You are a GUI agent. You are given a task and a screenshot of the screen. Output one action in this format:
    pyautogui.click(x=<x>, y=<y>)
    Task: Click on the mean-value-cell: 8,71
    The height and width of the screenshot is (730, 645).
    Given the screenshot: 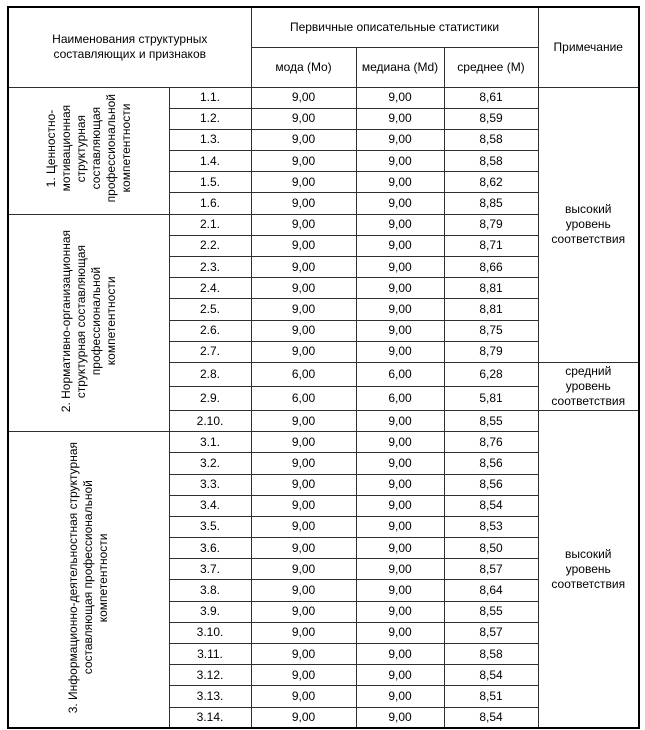 What is the action you would take?
    pyautogui.click(x=491, y=246)
    